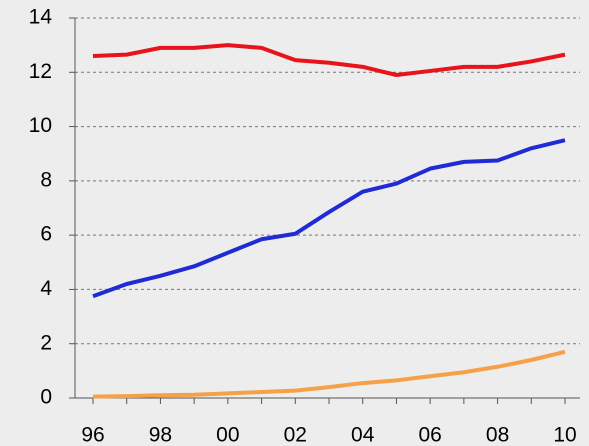 The width and height of the screenshot is (589, 446). Describe the element at coordinates (46, 234) in the screenshot. I see `y-tick-label: 6` at that location.